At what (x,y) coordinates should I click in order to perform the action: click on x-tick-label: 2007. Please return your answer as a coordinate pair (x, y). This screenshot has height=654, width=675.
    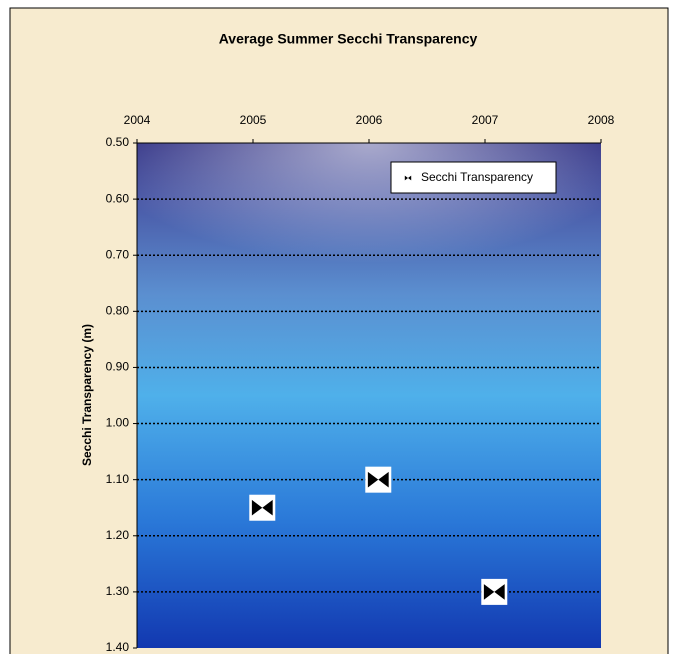
    Looking at the image, I should click on (485, 120).